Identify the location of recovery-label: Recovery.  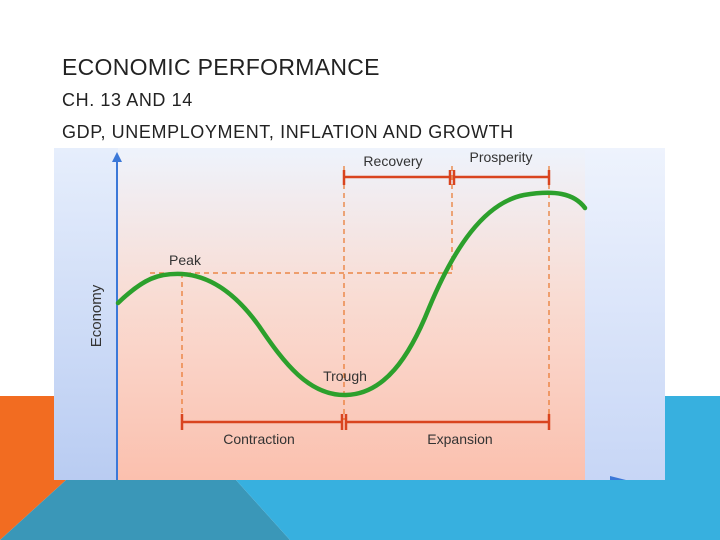
(392, 161).